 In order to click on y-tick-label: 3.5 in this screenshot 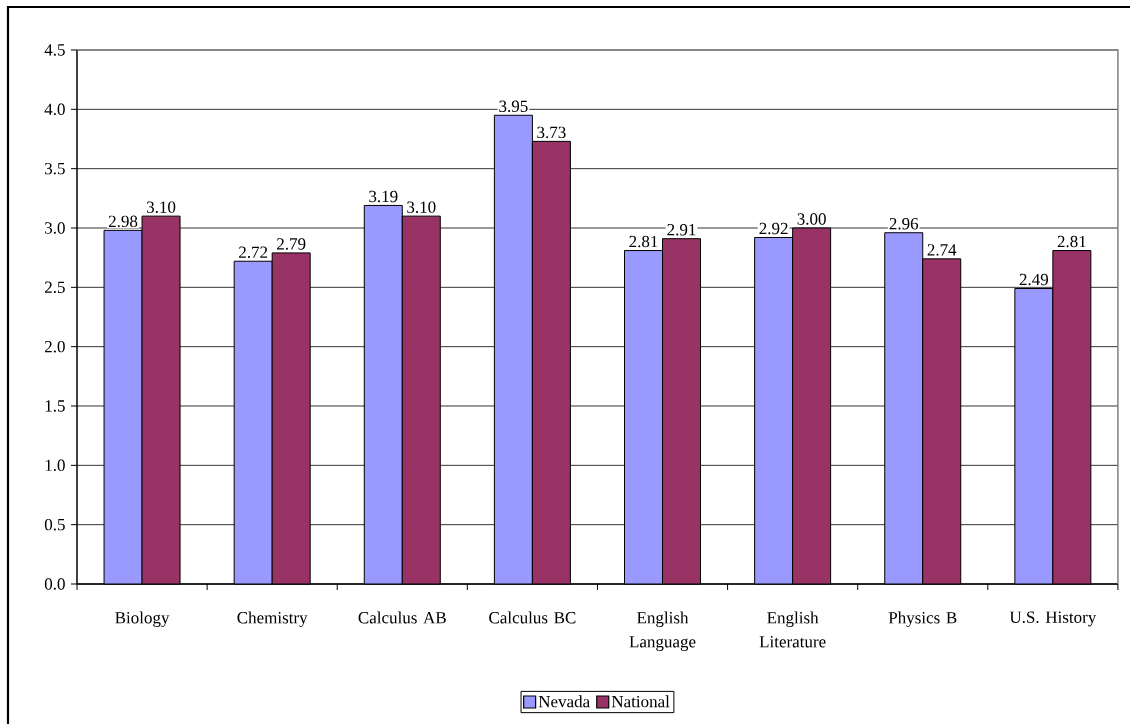, I will do `click(55, 168)`.